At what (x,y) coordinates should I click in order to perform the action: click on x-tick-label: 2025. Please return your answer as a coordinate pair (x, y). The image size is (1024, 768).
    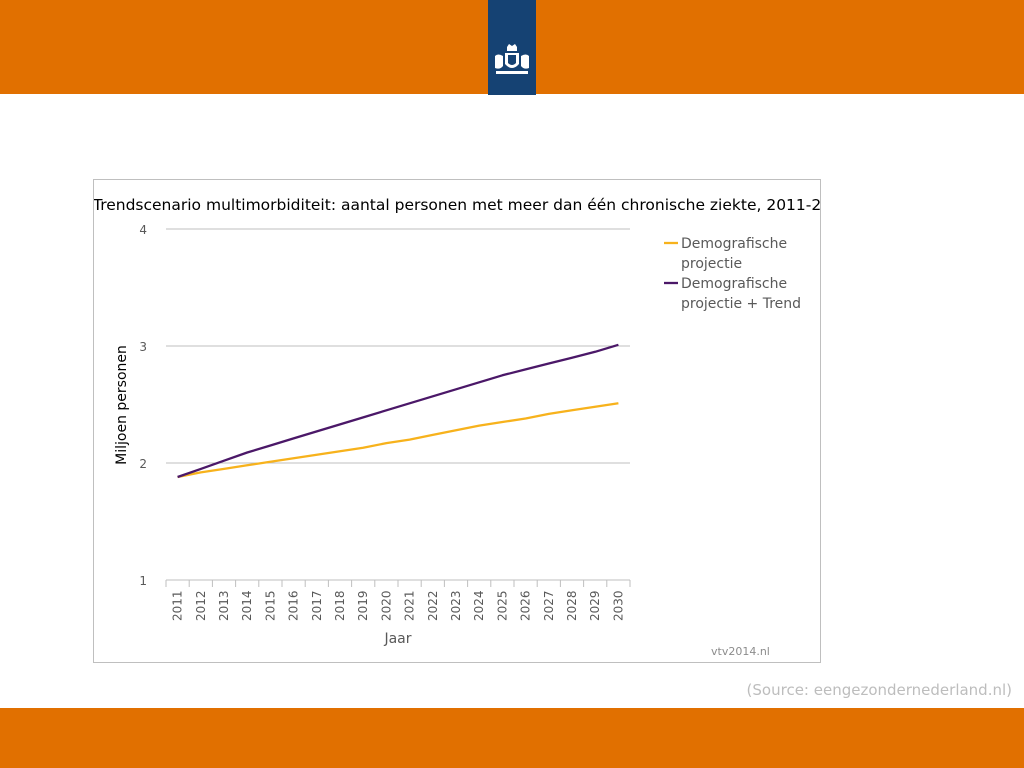
    Looking at the image, I should click on (502, 605).